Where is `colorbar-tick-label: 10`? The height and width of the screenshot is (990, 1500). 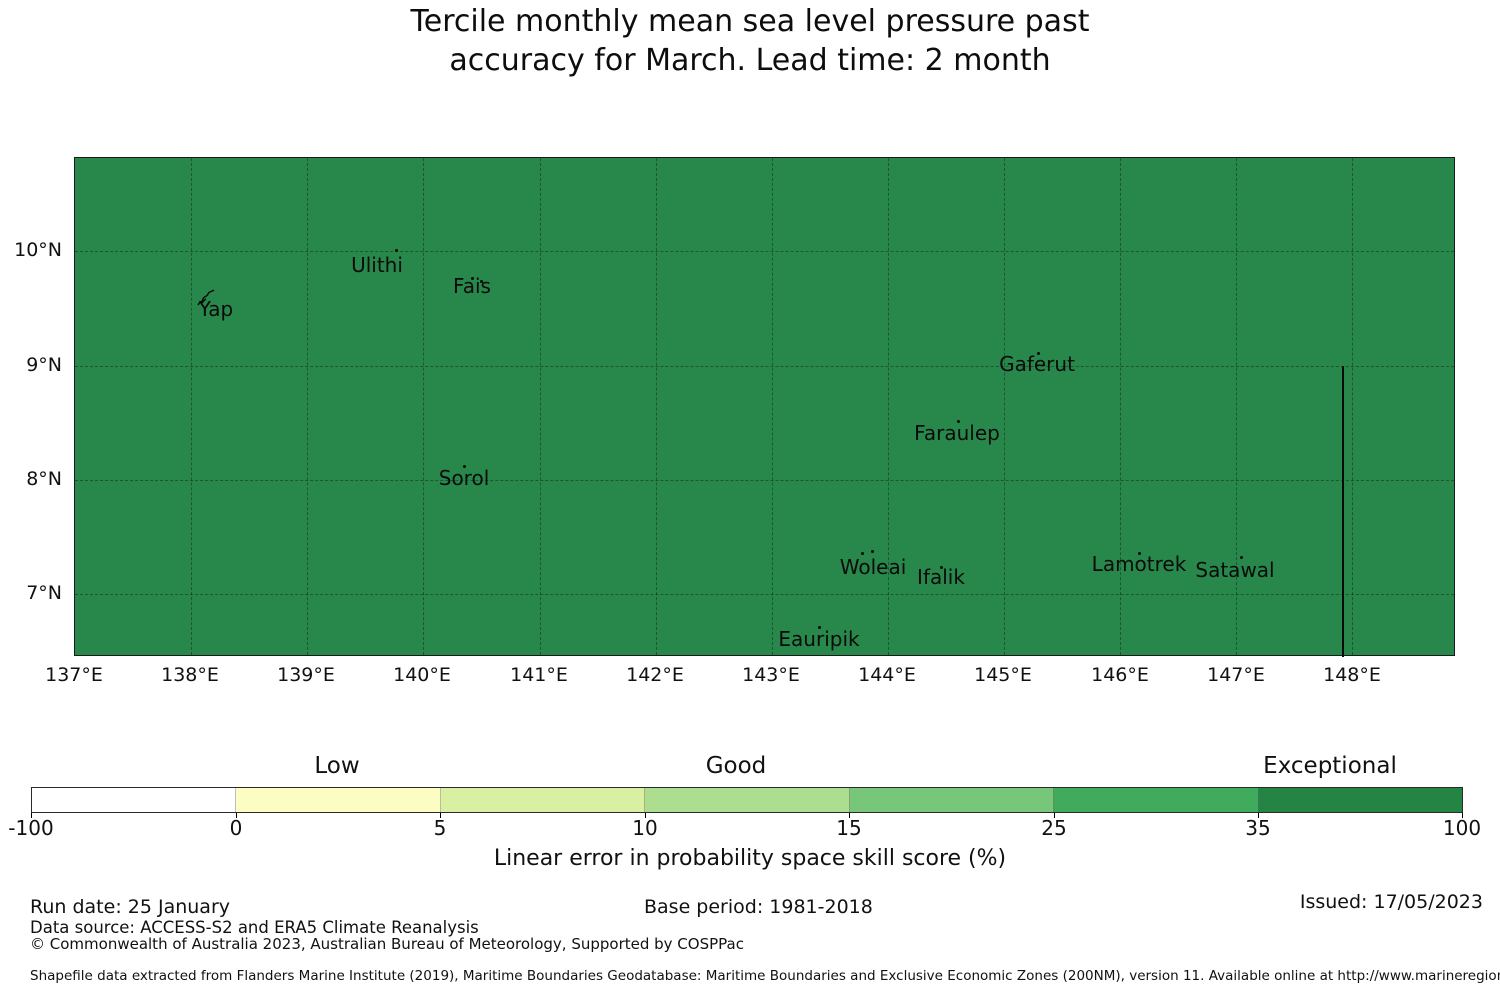 colorbar-tick-label: 10 is located at coordinates (645, 828).